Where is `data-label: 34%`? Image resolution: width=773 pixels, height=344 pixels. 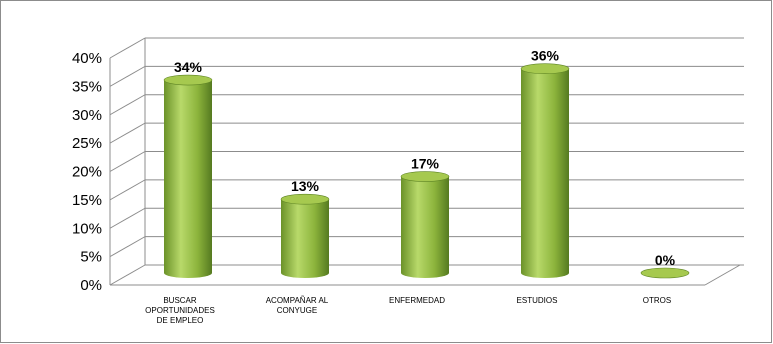
data-label: 34% is located at coordinates (188, 67).